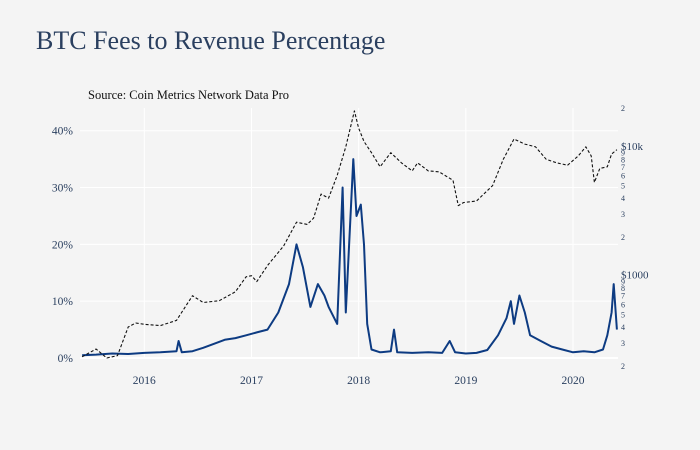 The image size is (700, 450). What do you see at coordinates (63, 302) in the screenshot?
I see `y-left-tick-label: 10%` at bounding box center [63, 302].